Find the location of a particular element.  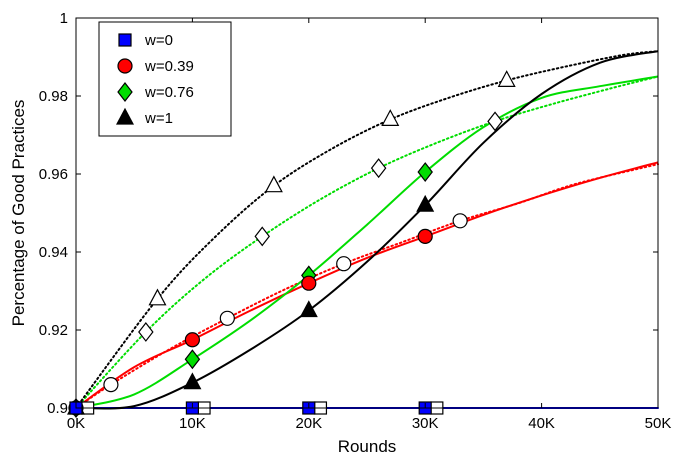

legend-label: w=1 is located at coordinates (158, 118).